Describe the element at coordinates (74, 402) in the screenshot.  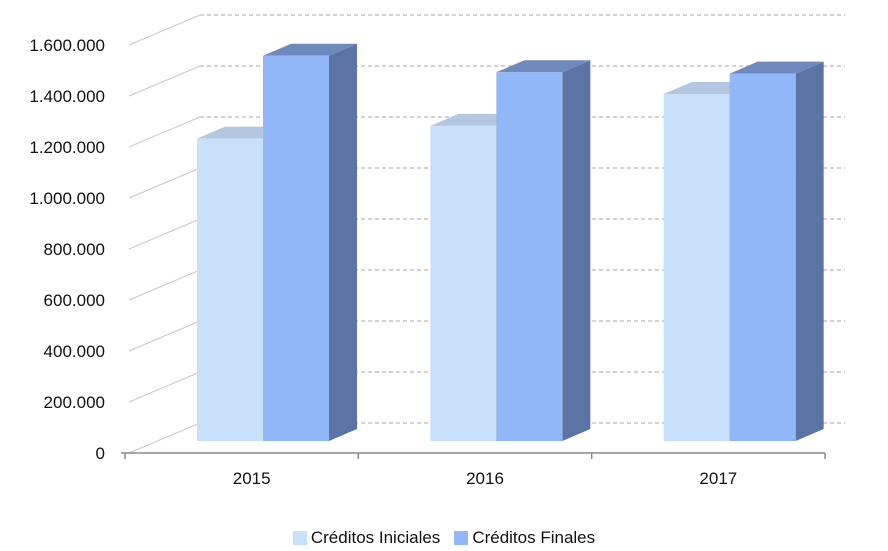
I see `y-tick-label: 200.000` at that location.